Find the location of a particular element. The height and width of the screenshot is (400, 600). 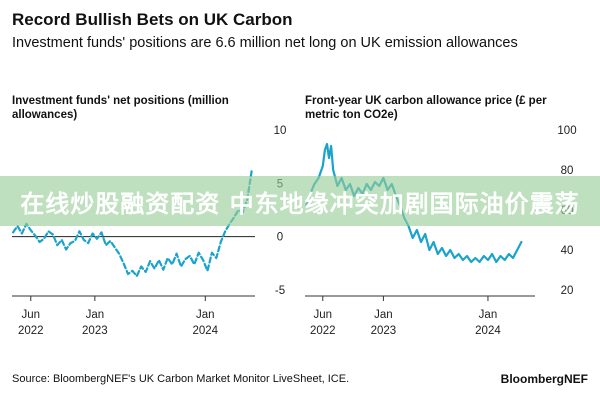

price-y-tick-label: 80 is located at coordinates (567, 171).